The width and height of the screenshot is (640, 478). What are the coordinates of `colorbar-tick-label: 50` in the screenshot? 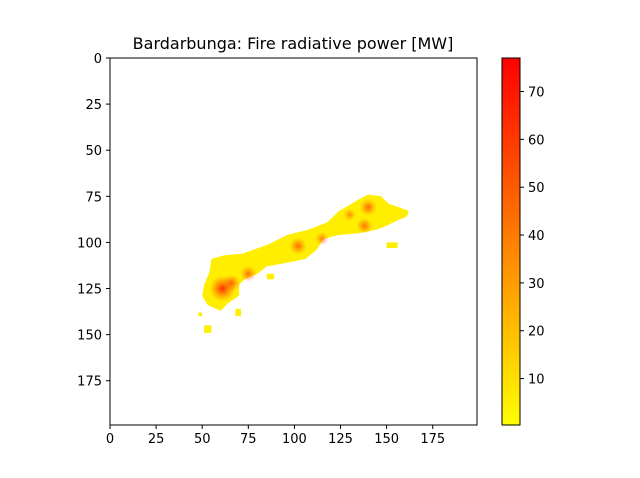 It's located at (536, 188).